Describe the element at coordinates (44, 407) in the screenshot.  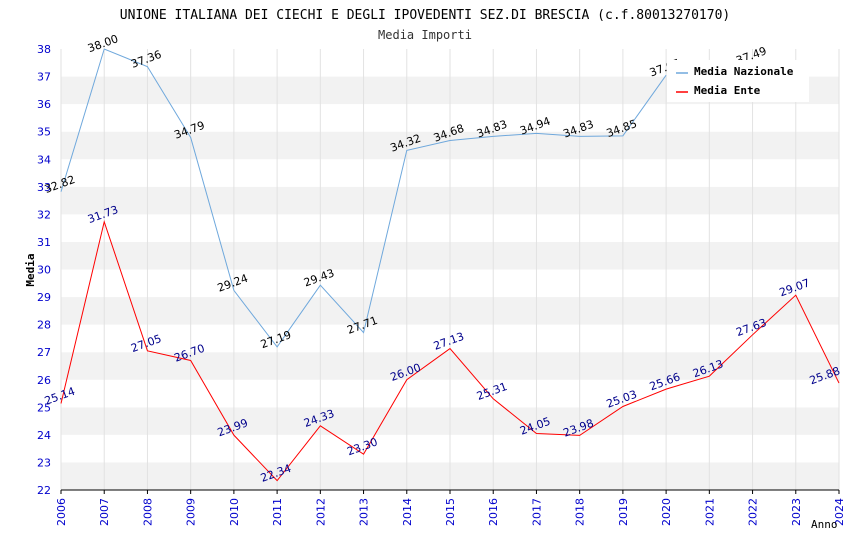
I see `y-tick-label: 25` at that location.